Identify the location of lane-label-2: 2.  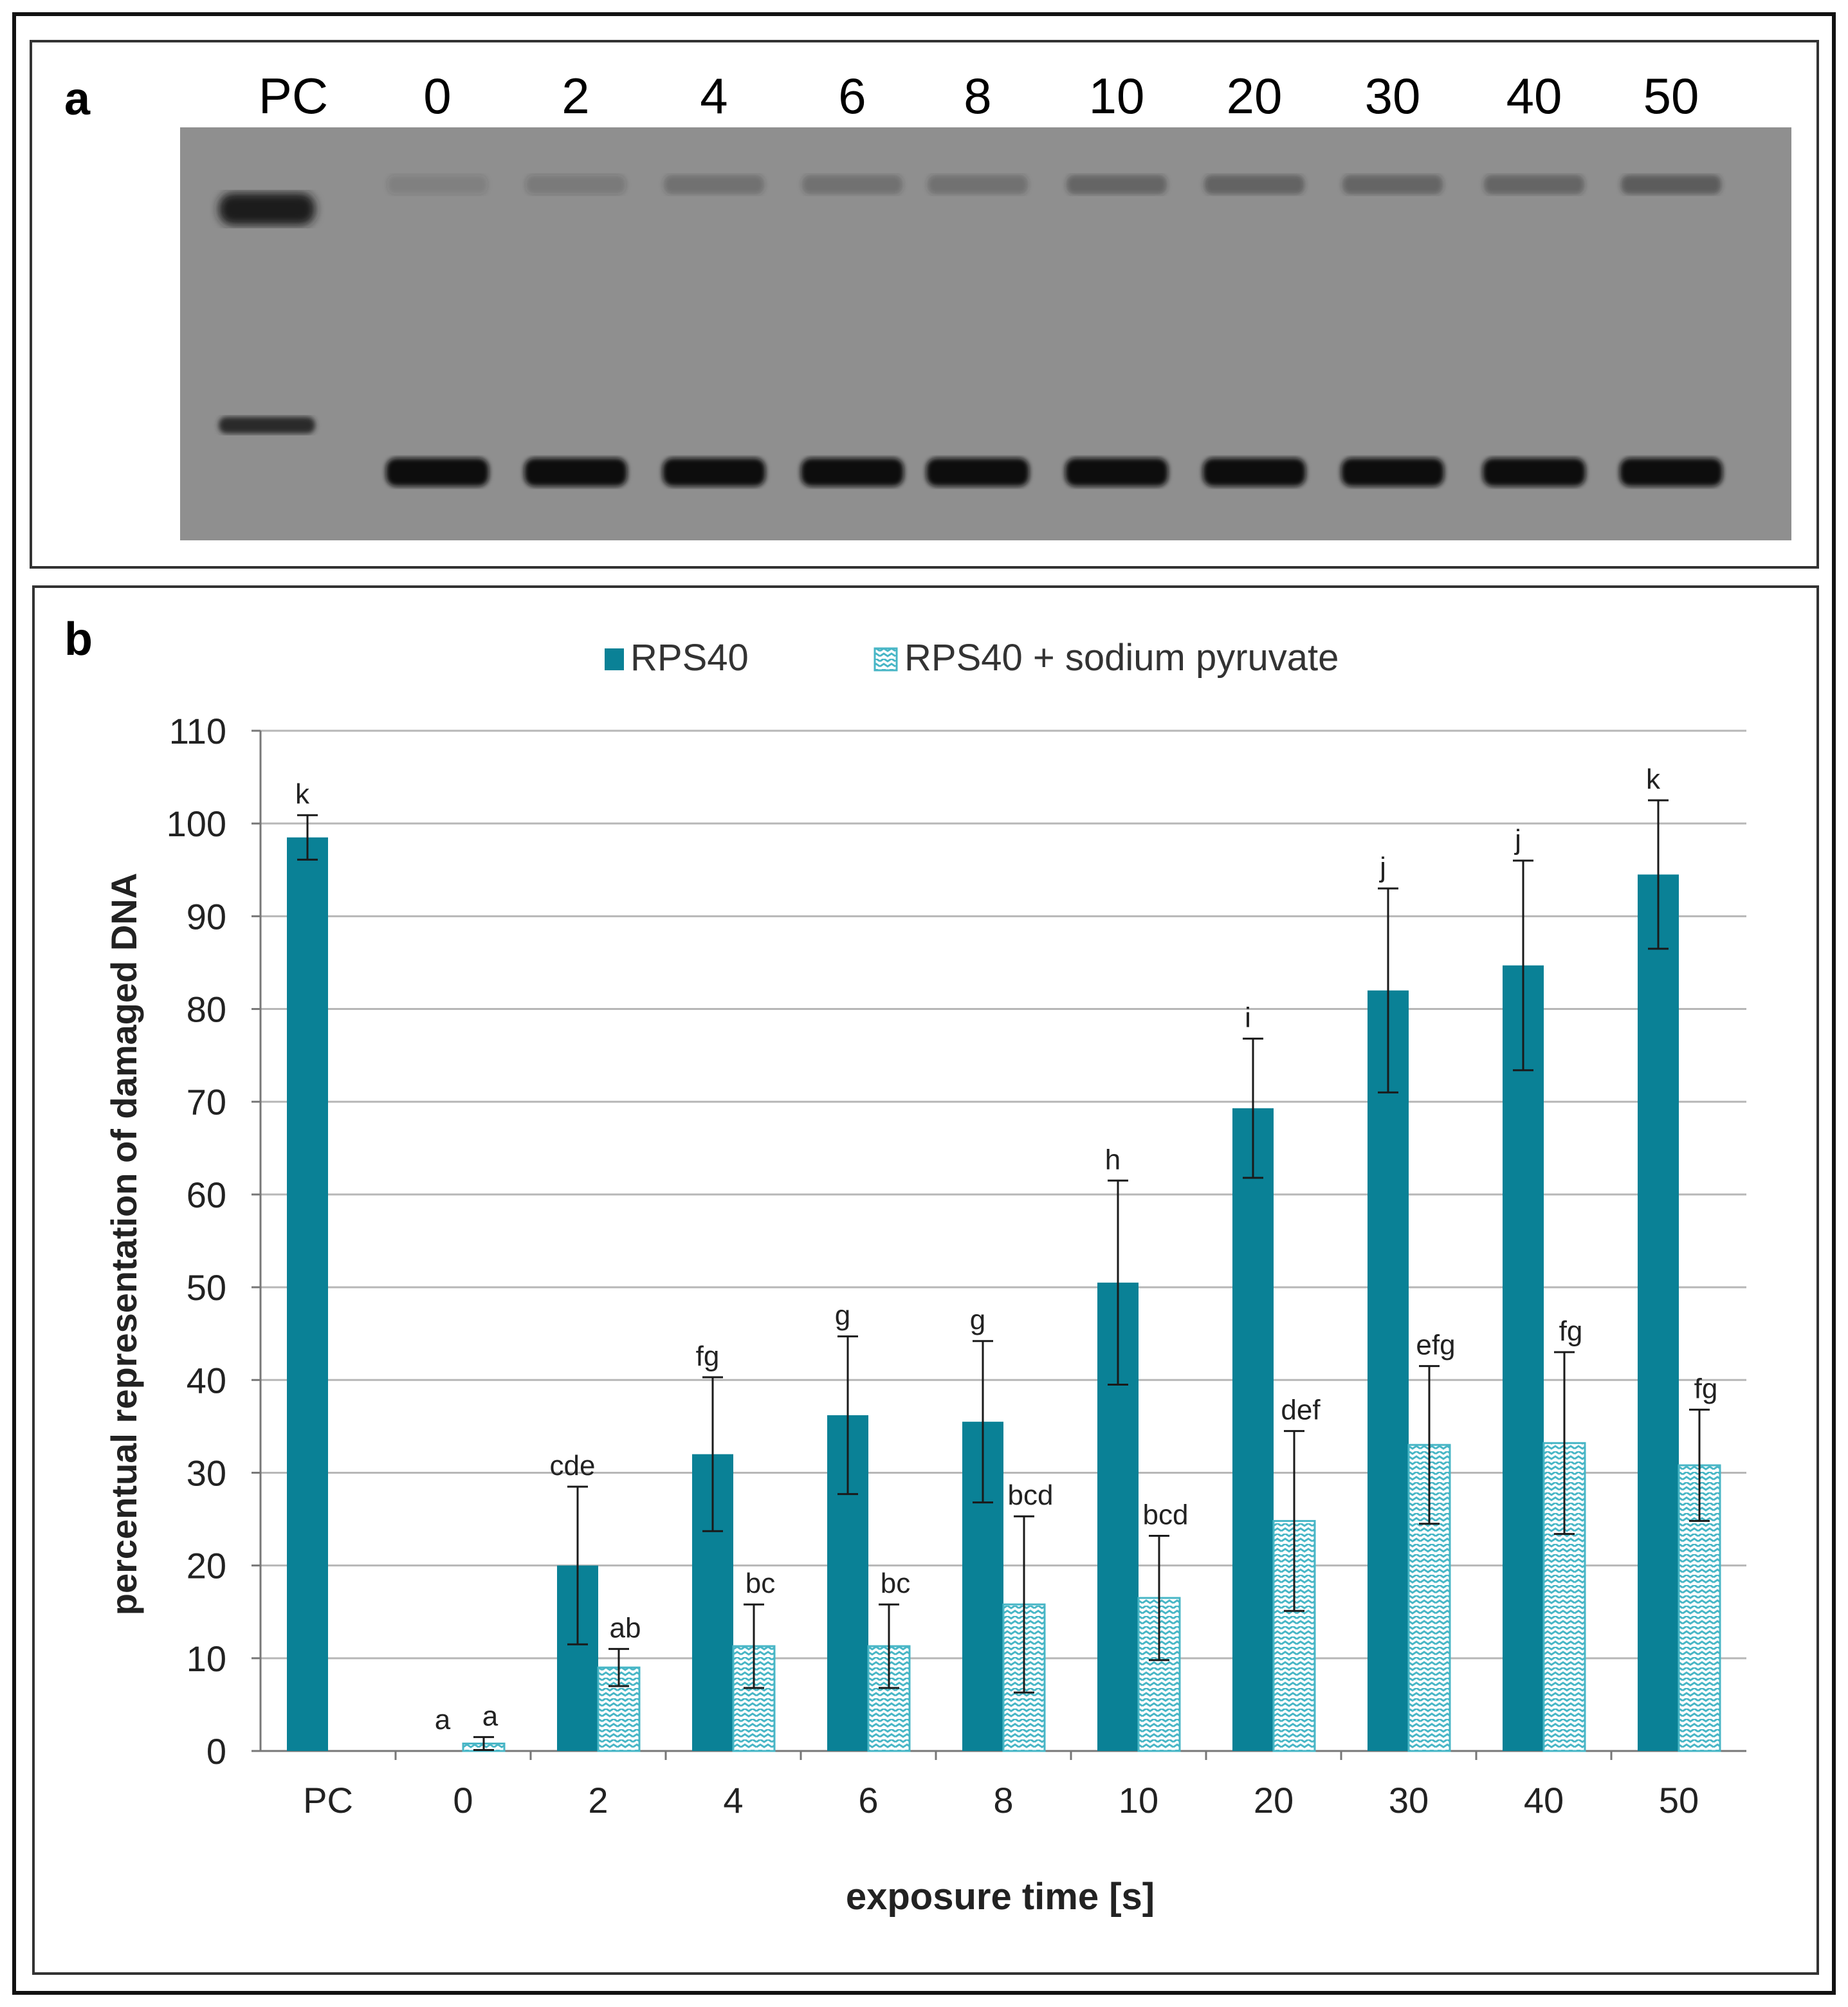
(575, 96).